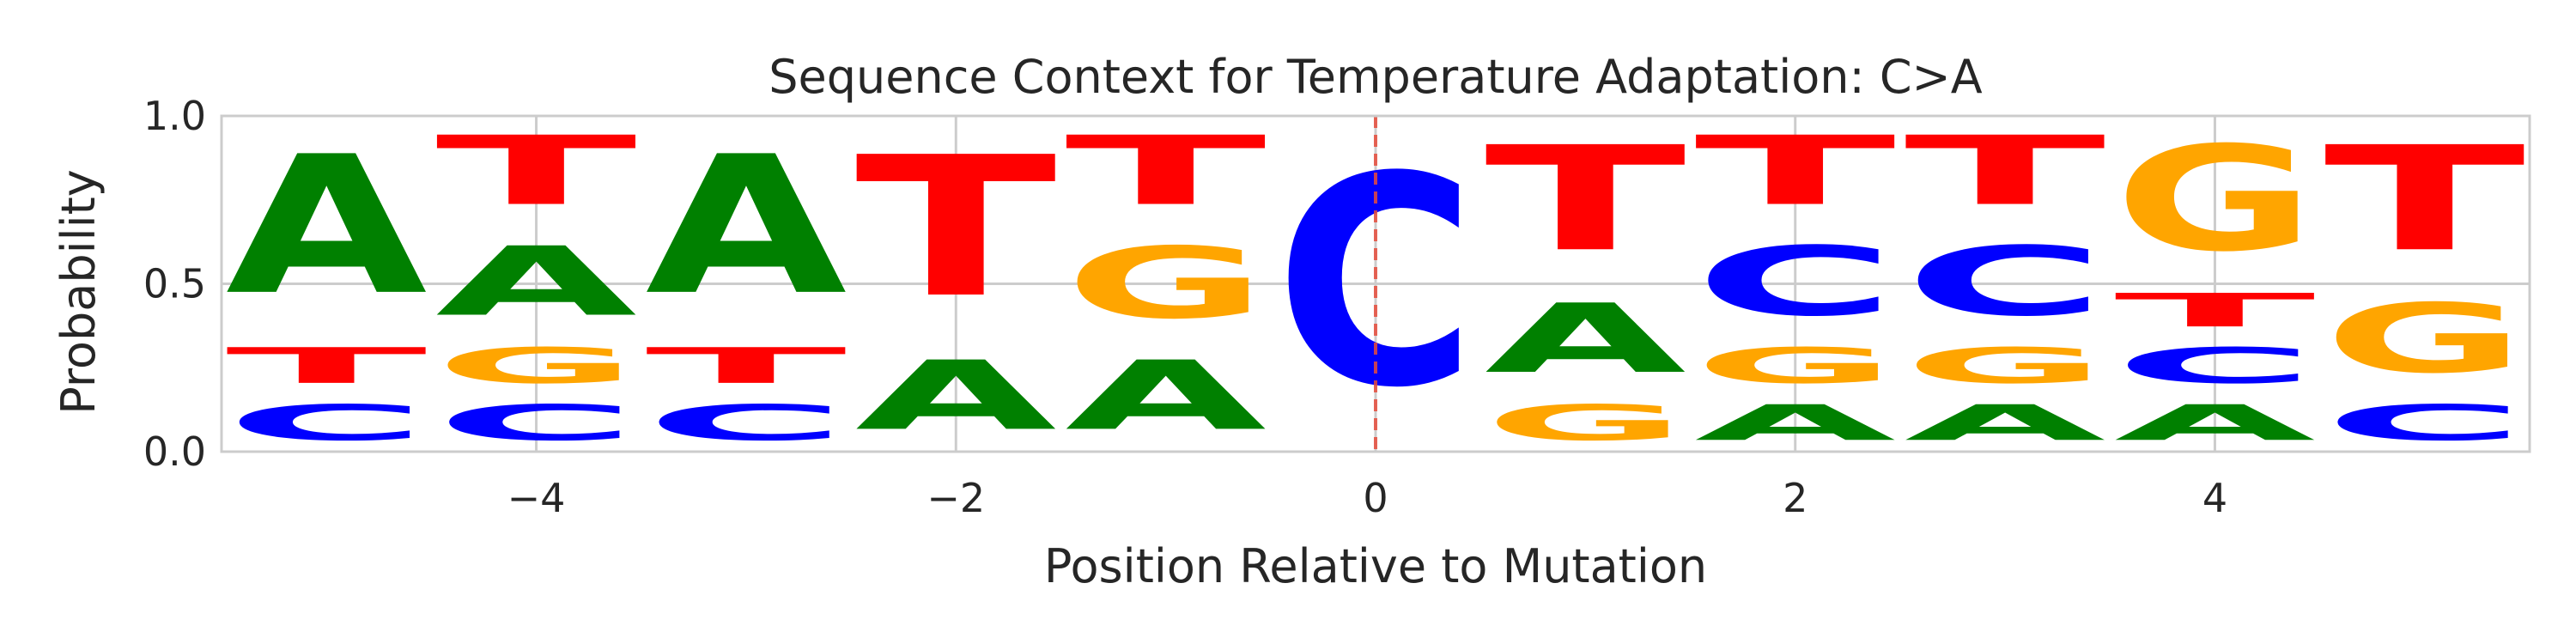 The image size is (2576, 644). I want to click on x-axis-label: Position Relative to Mutation, so click(1375, 566).